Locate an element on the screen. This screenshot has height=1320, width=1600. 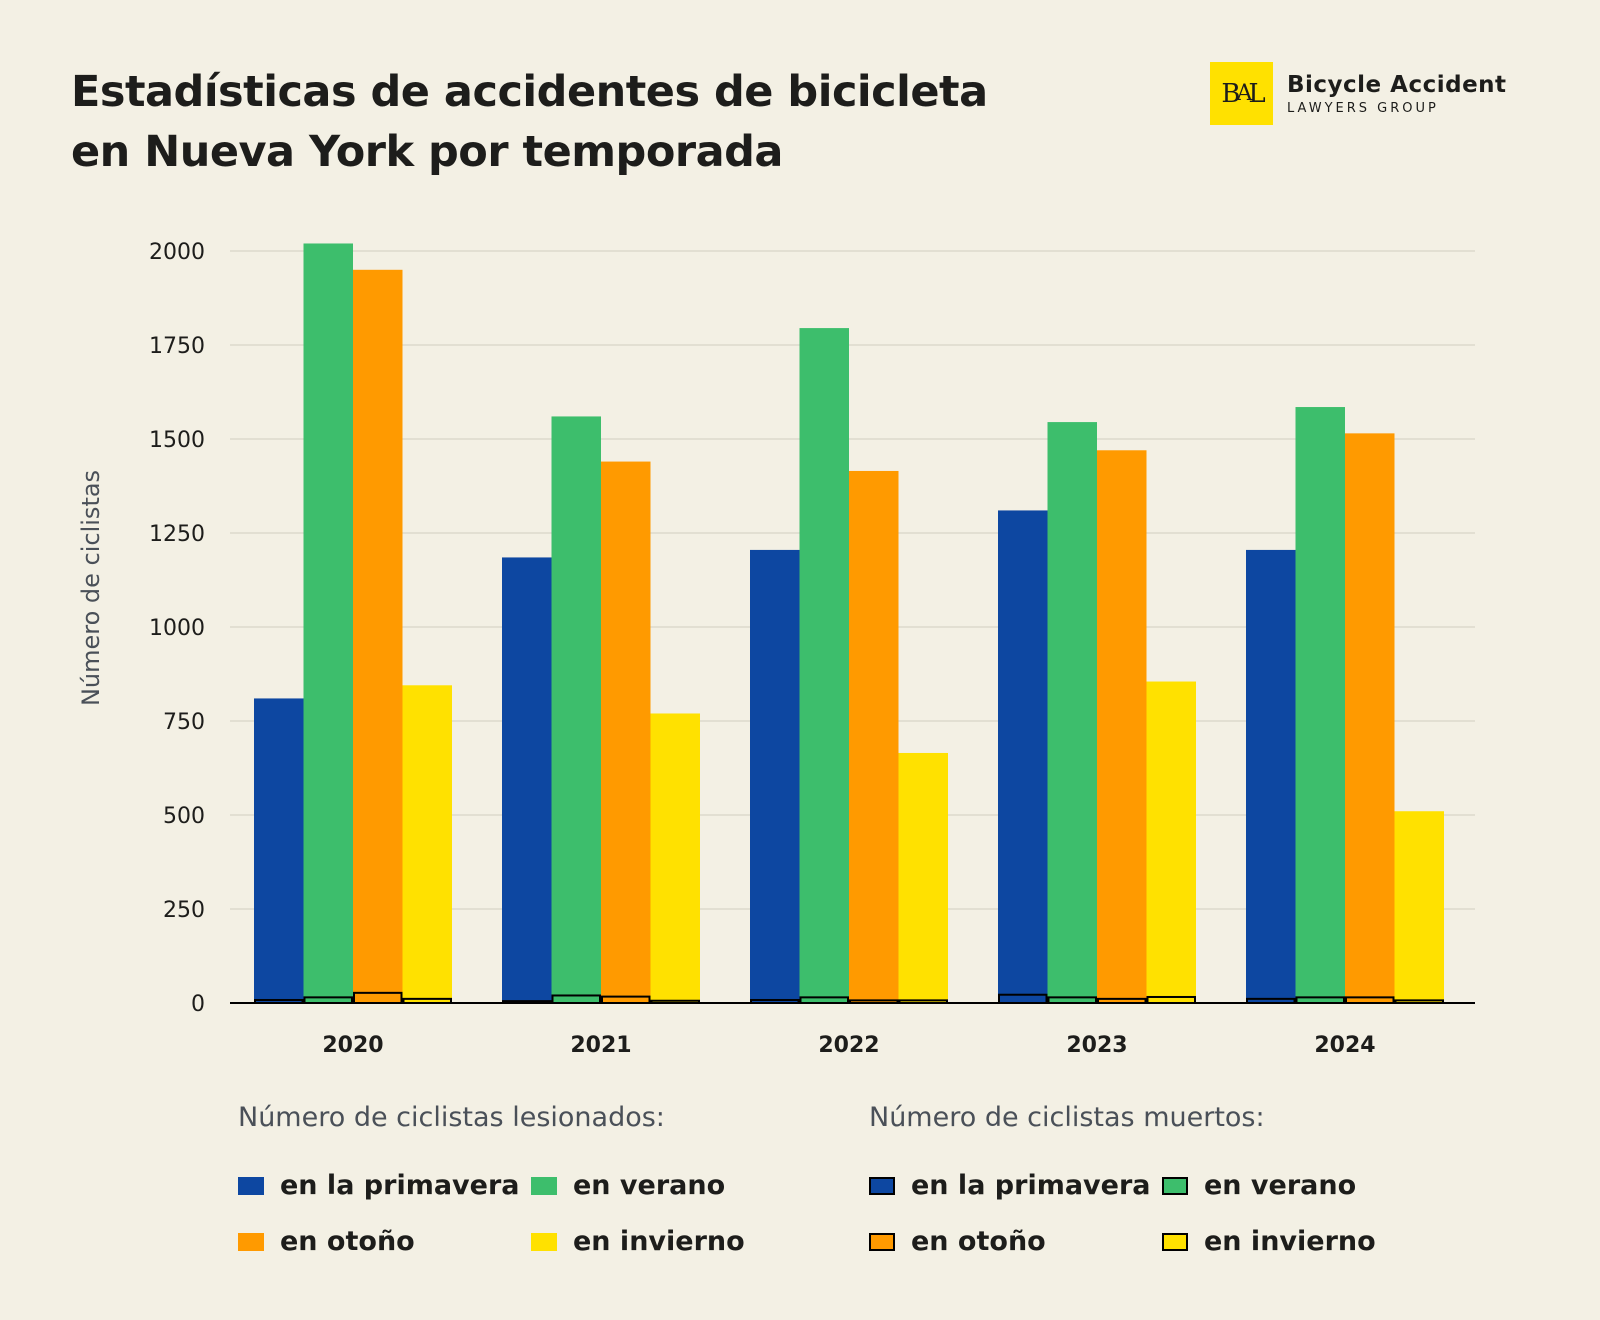
legend-item-injured: en invierno is located at coordinates (638, 1241).